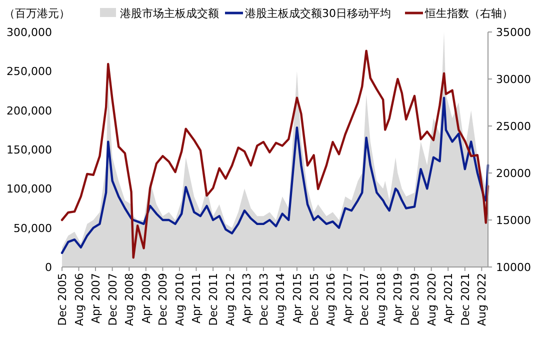 This screenshot has height=337, width=550. Describe the element at coordinates (431, 299) in the screenshot. I see `x-tick-label: Aug 2020` at that location.